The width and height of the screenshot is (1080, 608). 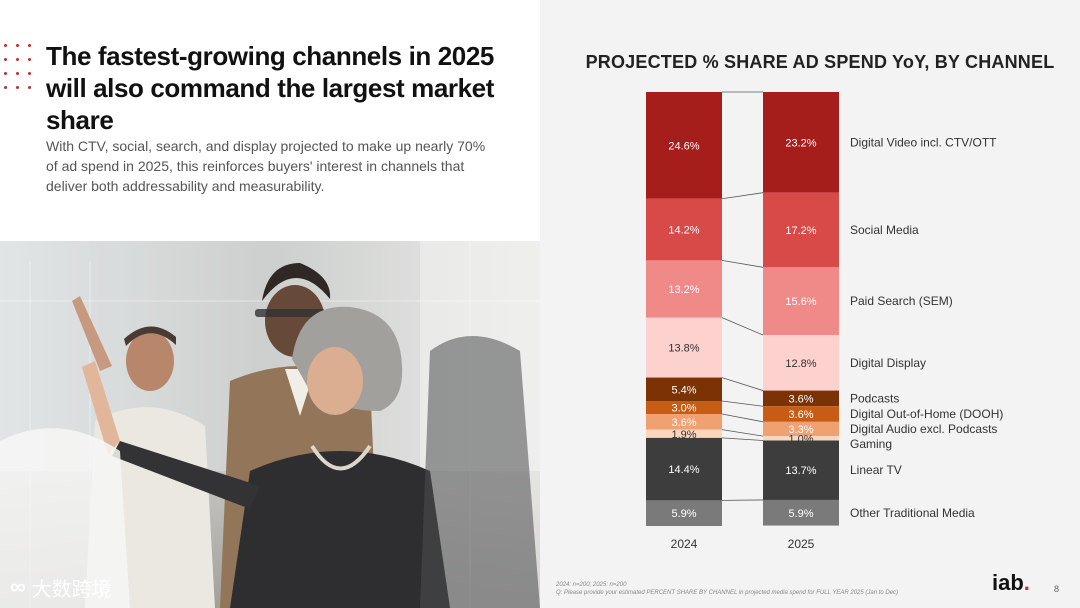 I want to click on iab-logo: iab., so click(x=1011, y=583).